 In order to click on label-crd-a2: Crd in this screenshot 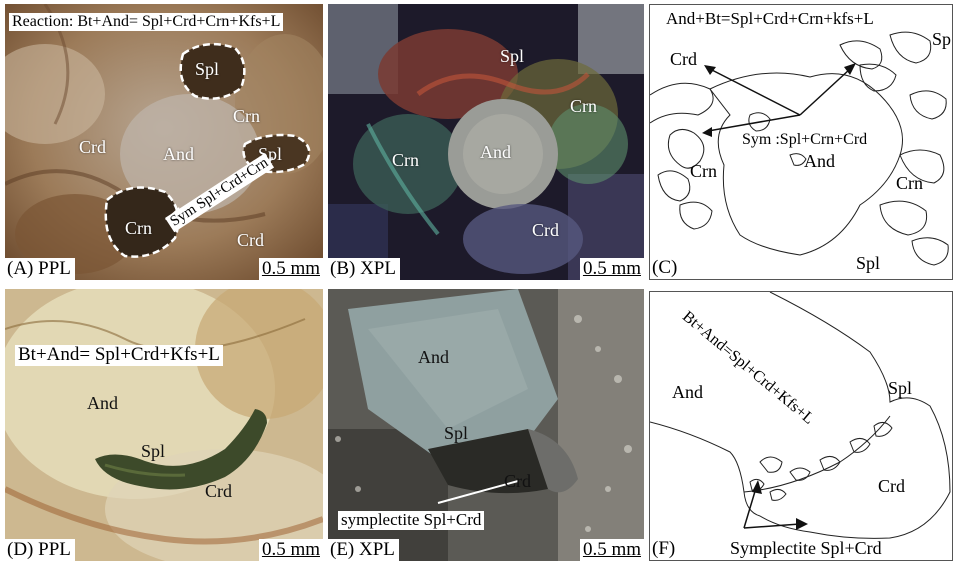, I will do `click(250, 240)`.